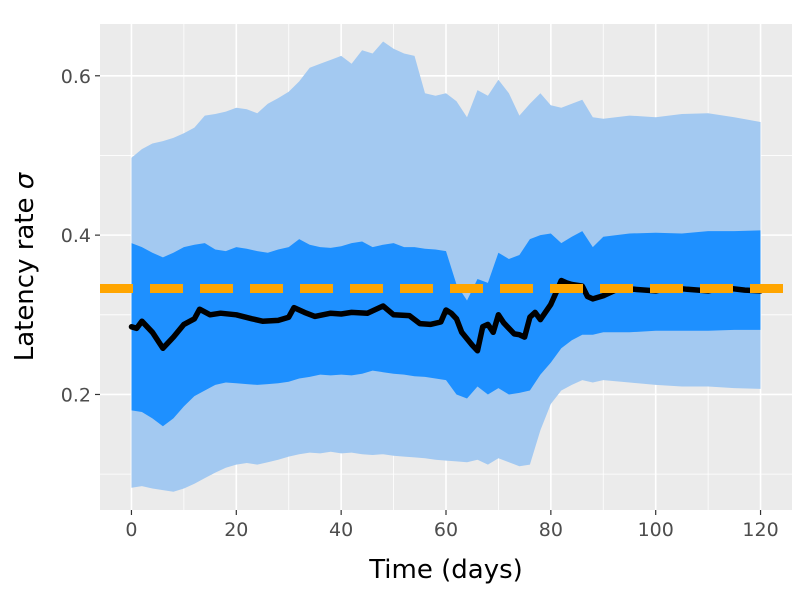  What do you see at coordinates (341, 530) in the screenshot?
I see `x-tick-label: 40` at bounding box center [341, 530].